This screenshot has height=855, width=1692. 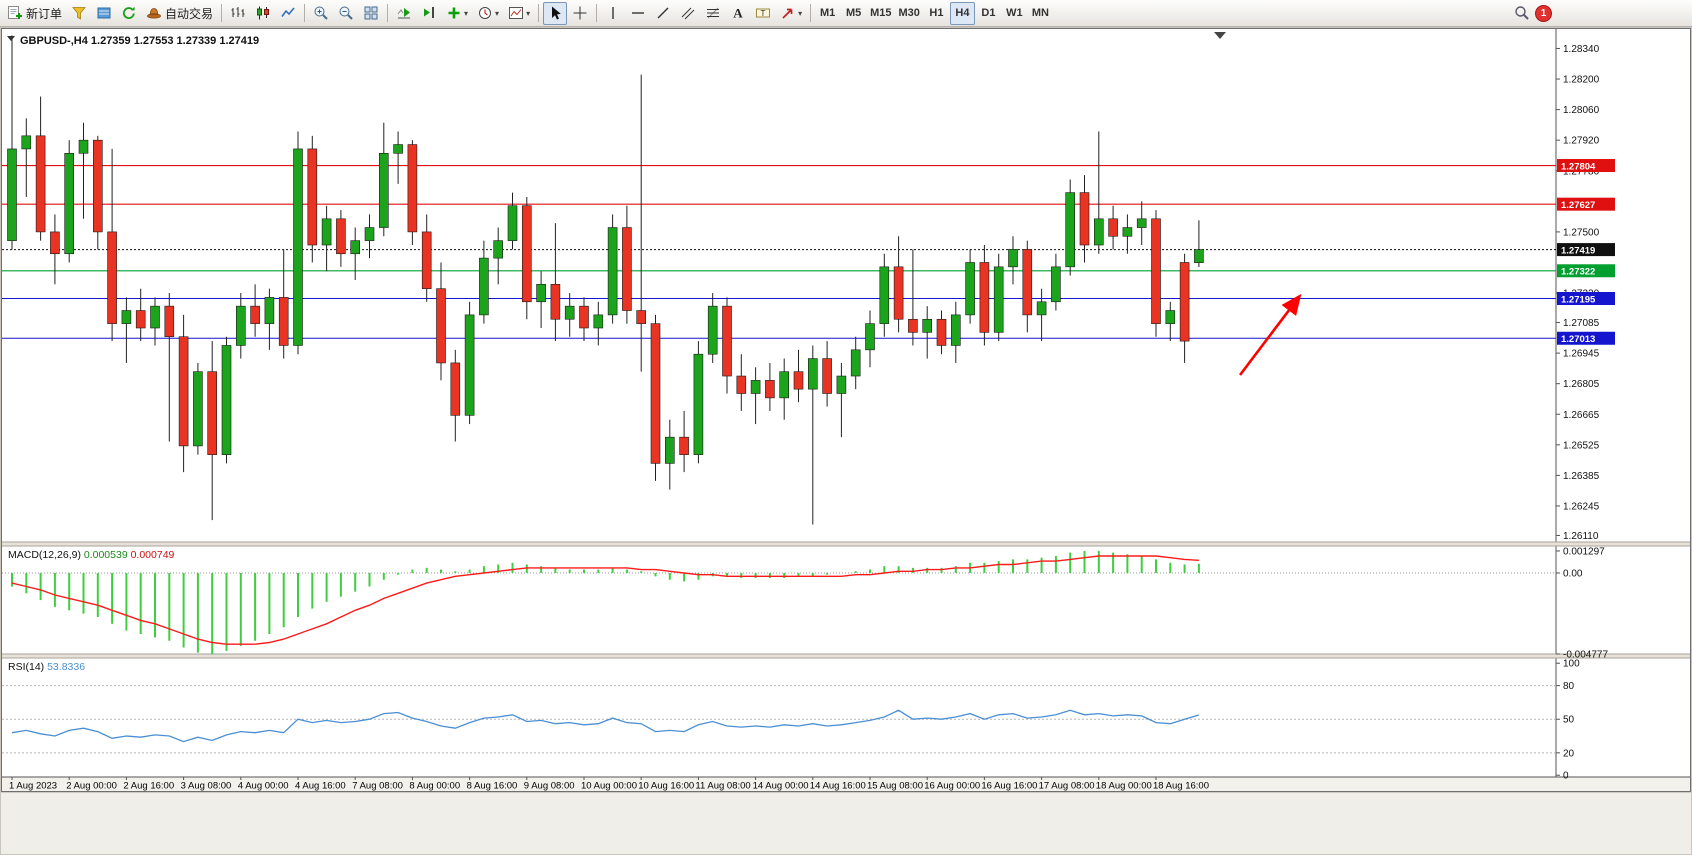 I want to click on timeframe-m1-button: M1, so click(x=827, y=13).